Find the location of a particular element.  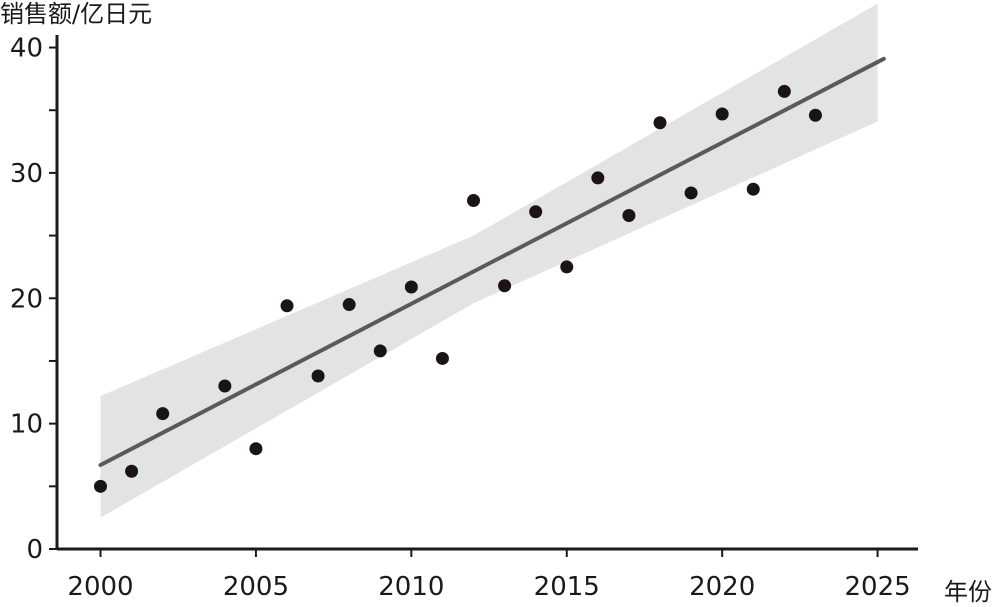

x-tick-label: 2005 is located at coordinates (256, 587).